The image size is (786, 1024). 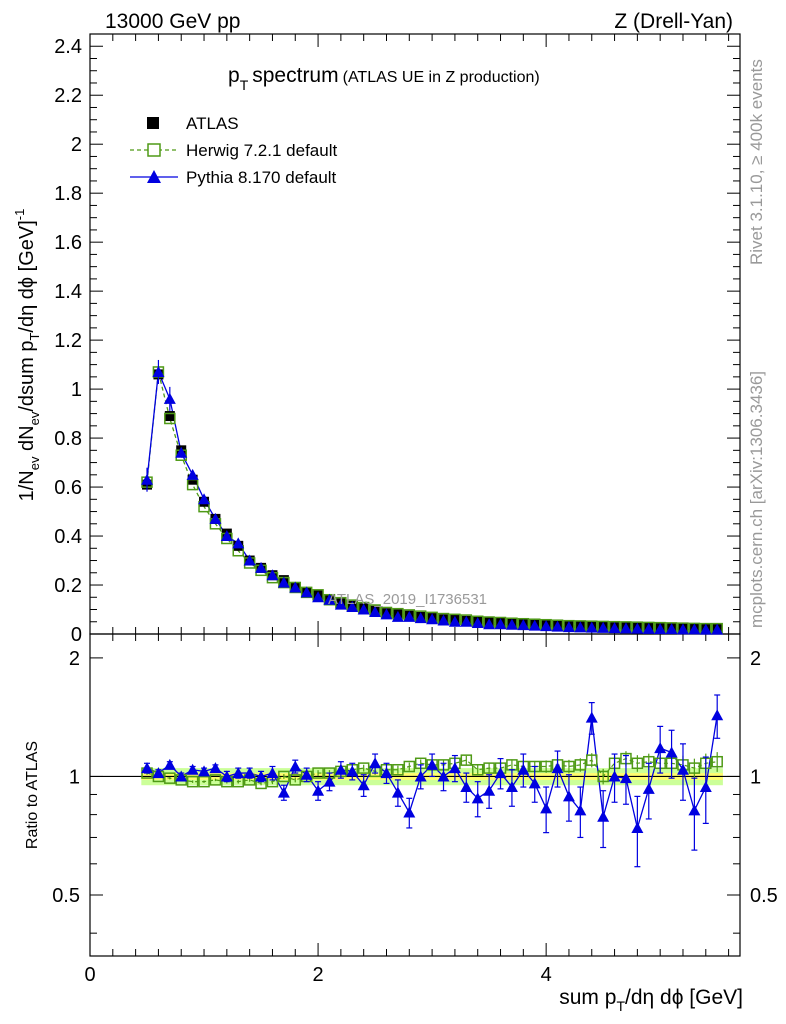 What do you see at coordinates (68, 341) in the screenshot?
I see `y-tick-label: 1.2` at bounding box center [68, 341].